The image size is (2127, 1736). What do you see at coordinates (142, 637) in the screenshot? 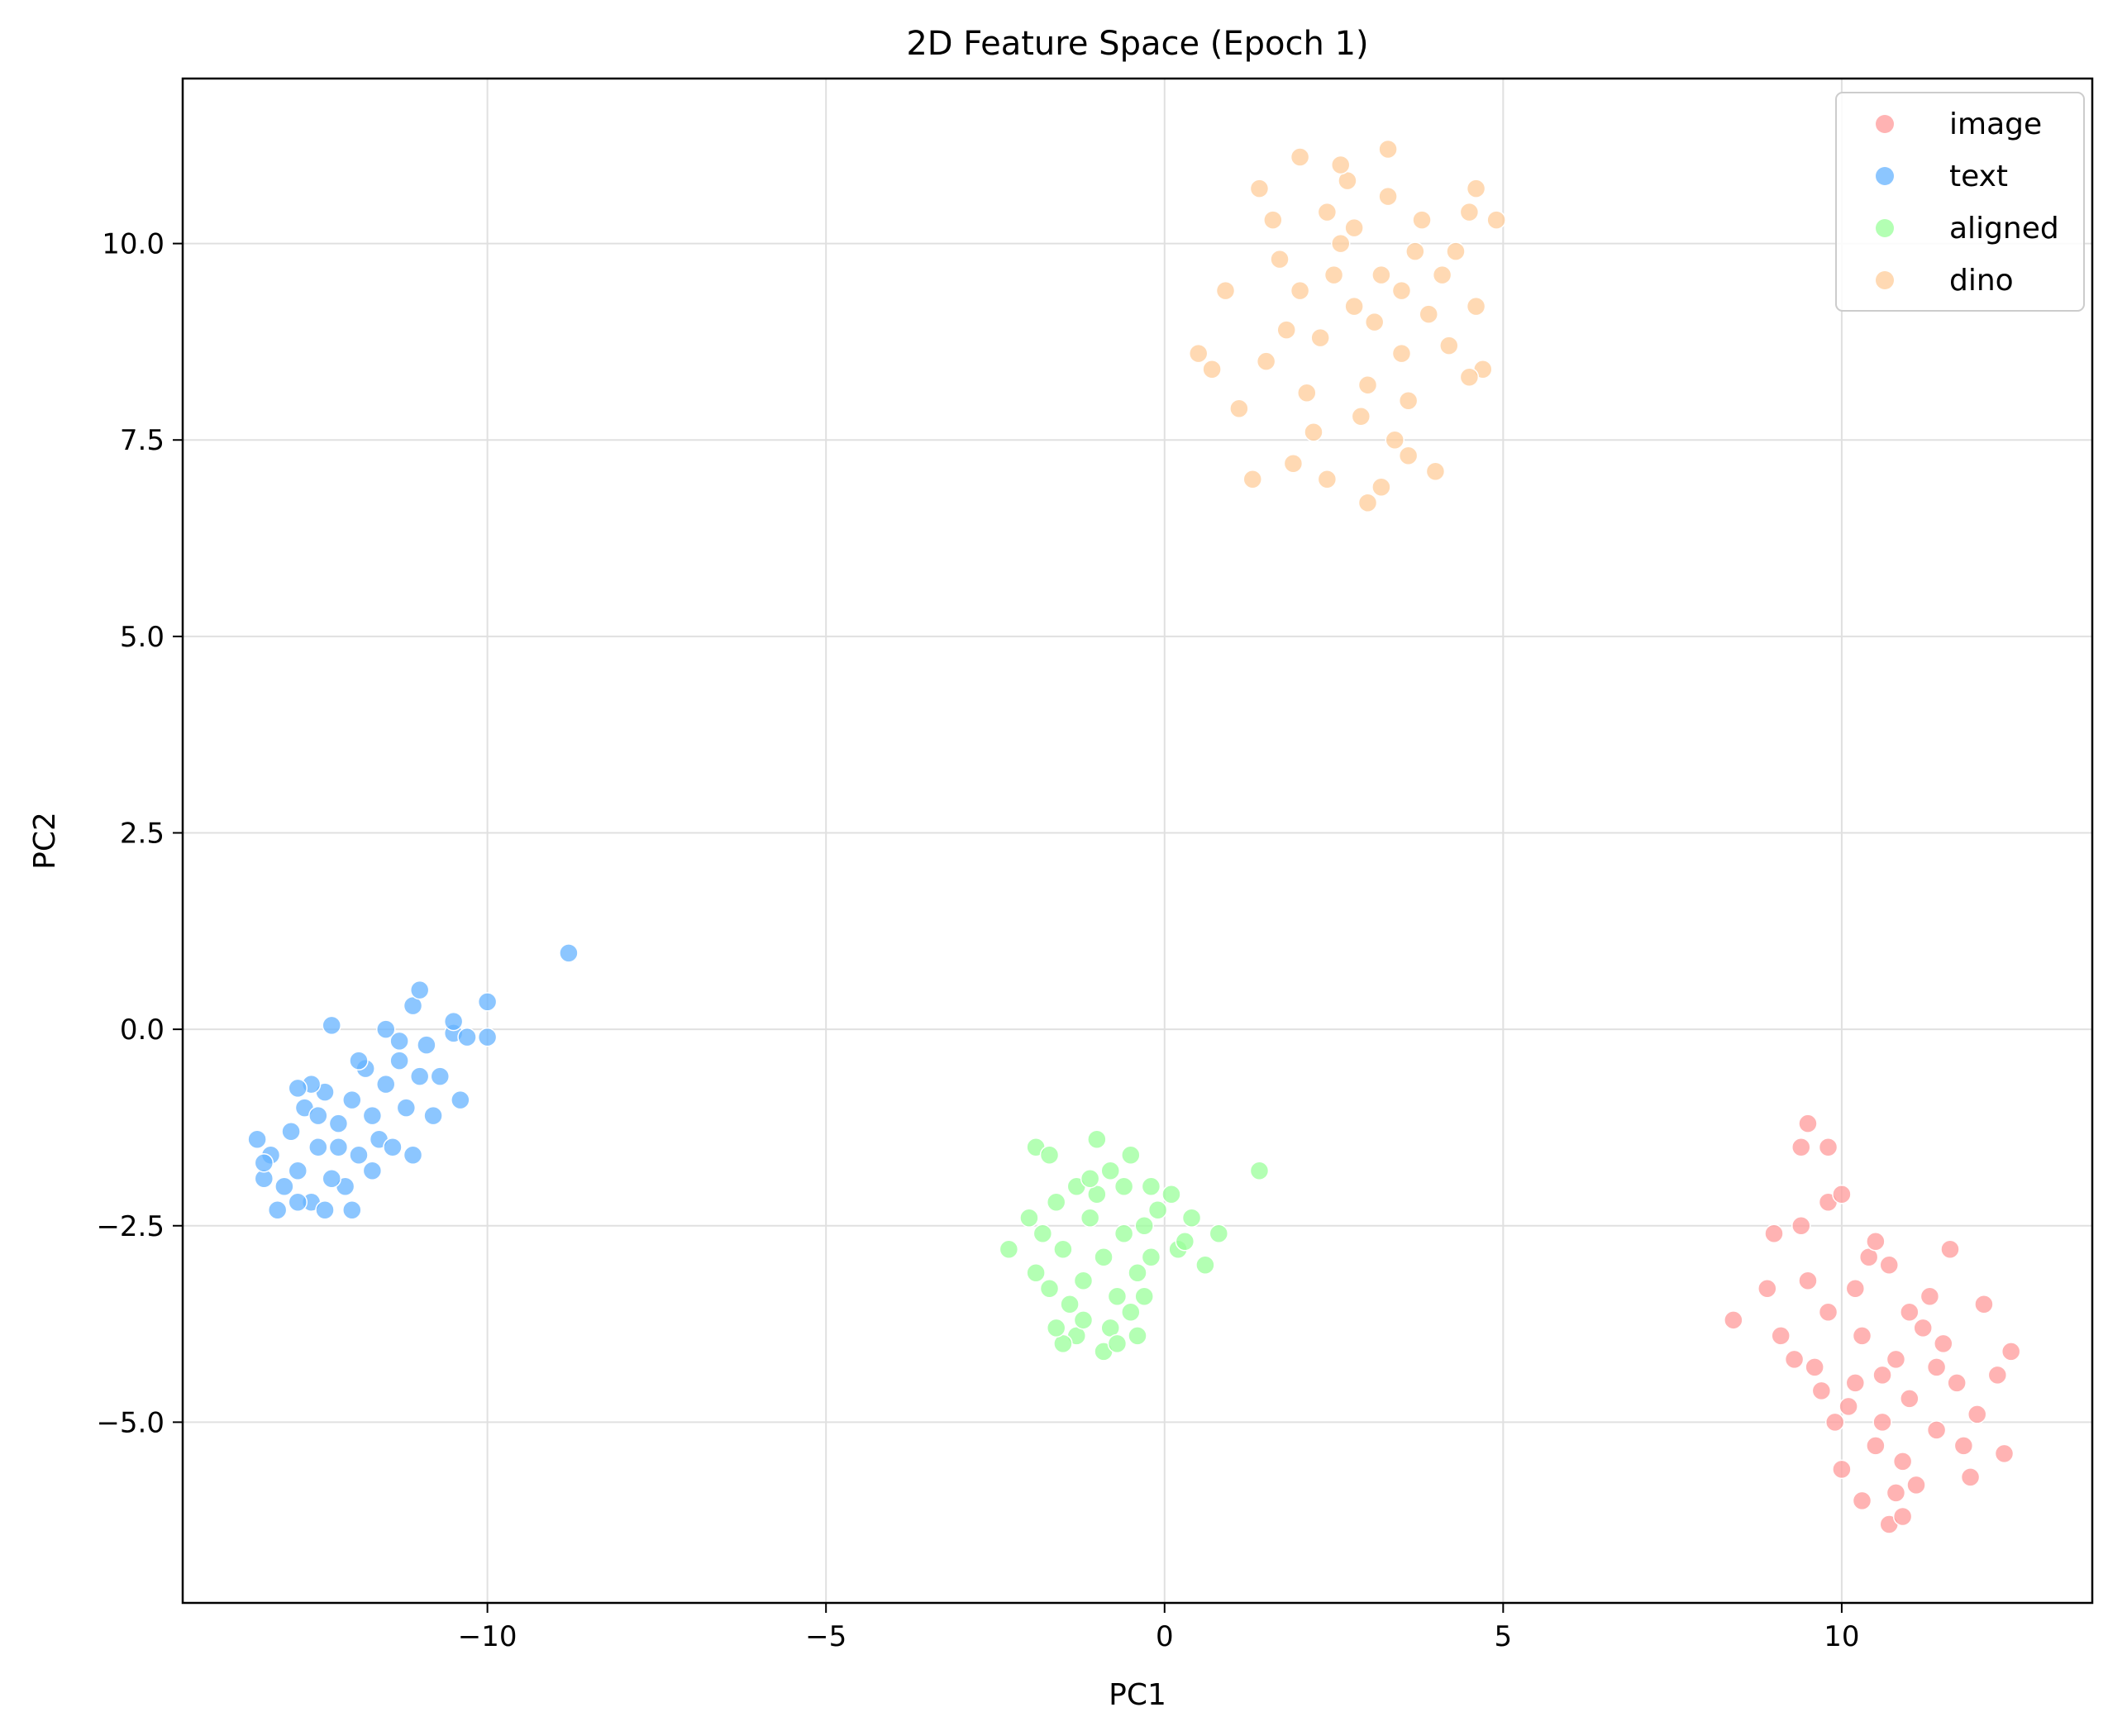
I see `y-tick-label: 5.0` at bounding box center [142, 637].